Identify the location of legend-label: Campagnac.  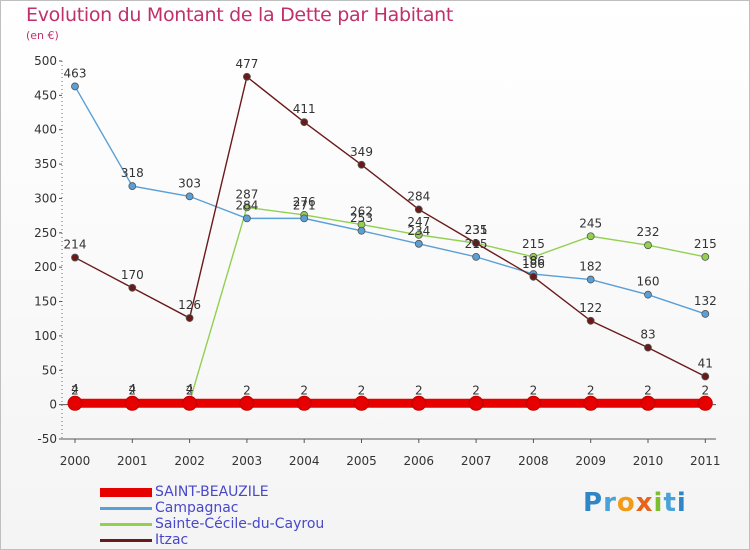
(197, 508).